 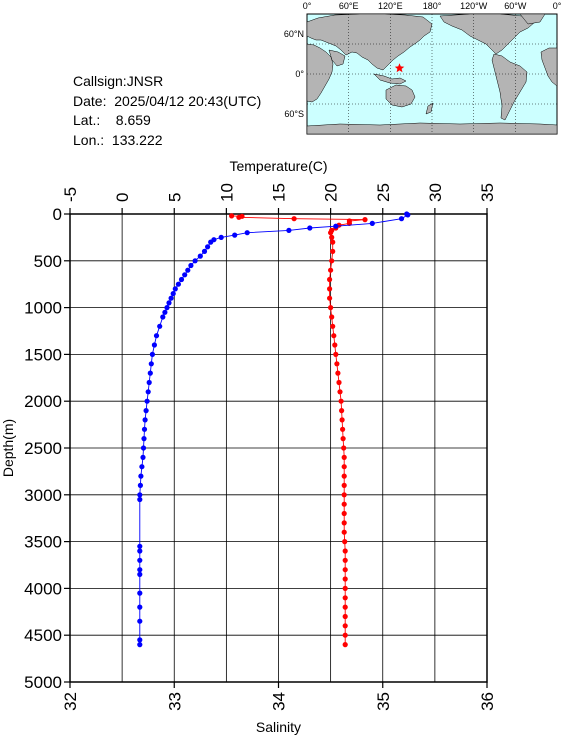 I want to click on land-africa-west, so click(x=549, y=67).